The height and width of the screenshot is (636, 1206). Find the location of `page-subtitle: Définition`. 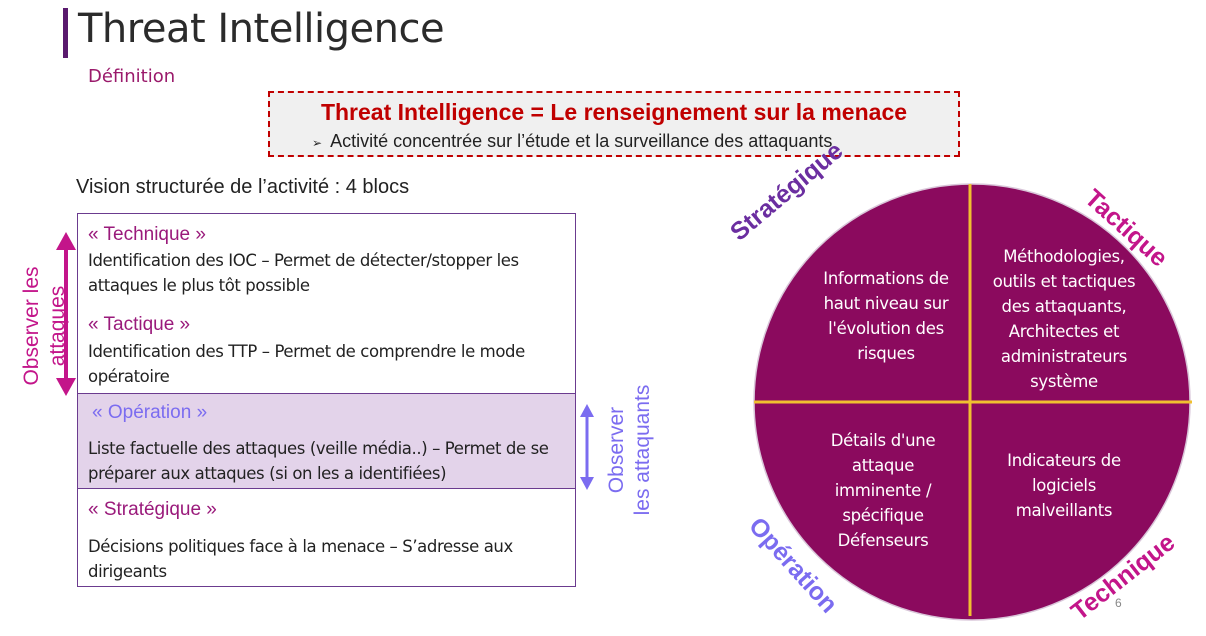

page-subtitle: Définition is located at coordinates (132, 76).